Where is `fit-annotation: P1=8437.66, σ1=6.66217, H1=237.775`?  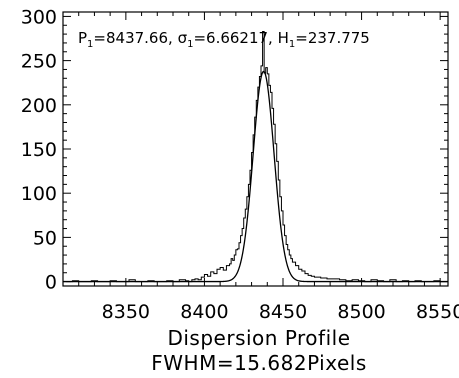
fit-annotation: P1=8437.66, σ1=6.66217, H1=237.775 is located at coordinates (224, 39).